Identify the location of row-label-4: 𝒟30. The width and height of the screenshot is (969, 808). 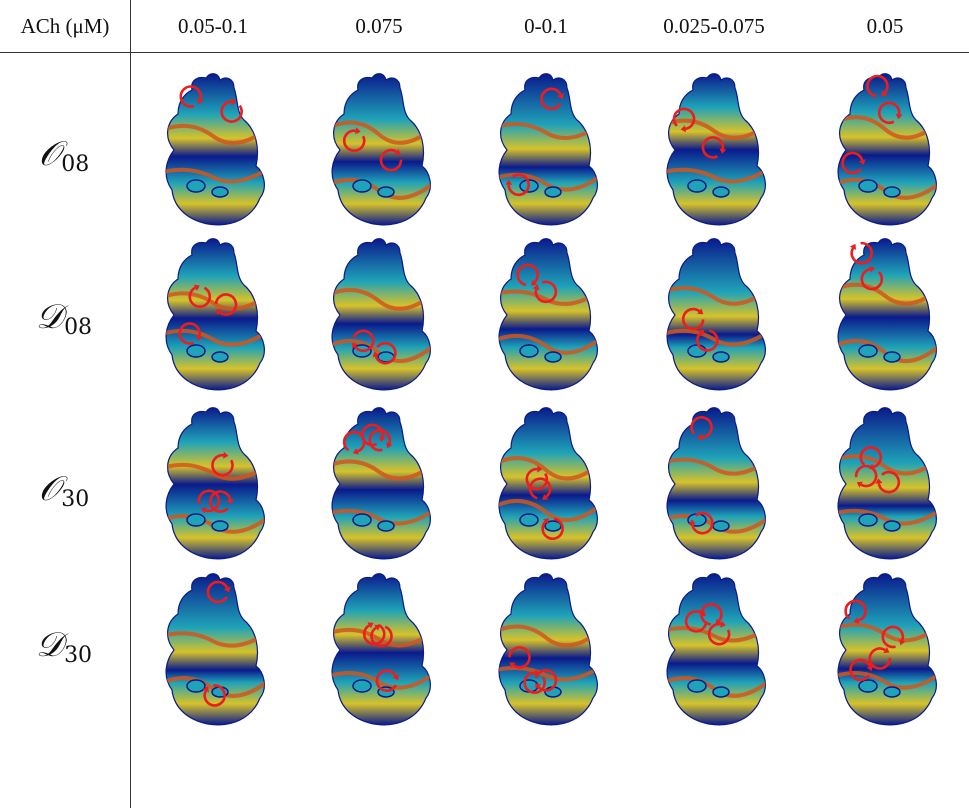
(64, 646).